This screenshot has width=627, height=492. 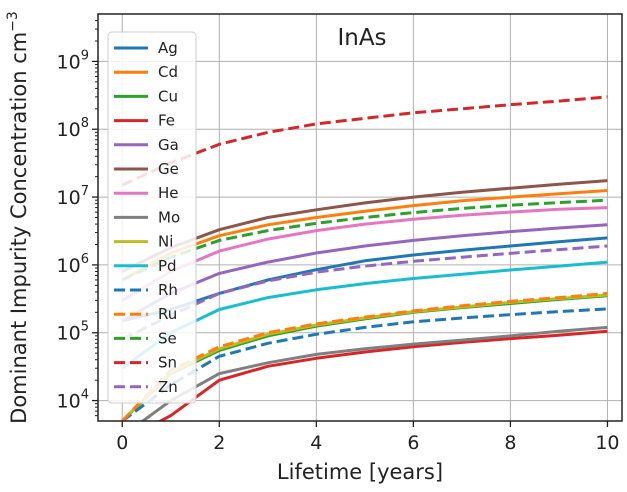 What do you see at coordinates (364, 240) in the screenshot?
I see `series-line-se` at bounding box center [364, 240].